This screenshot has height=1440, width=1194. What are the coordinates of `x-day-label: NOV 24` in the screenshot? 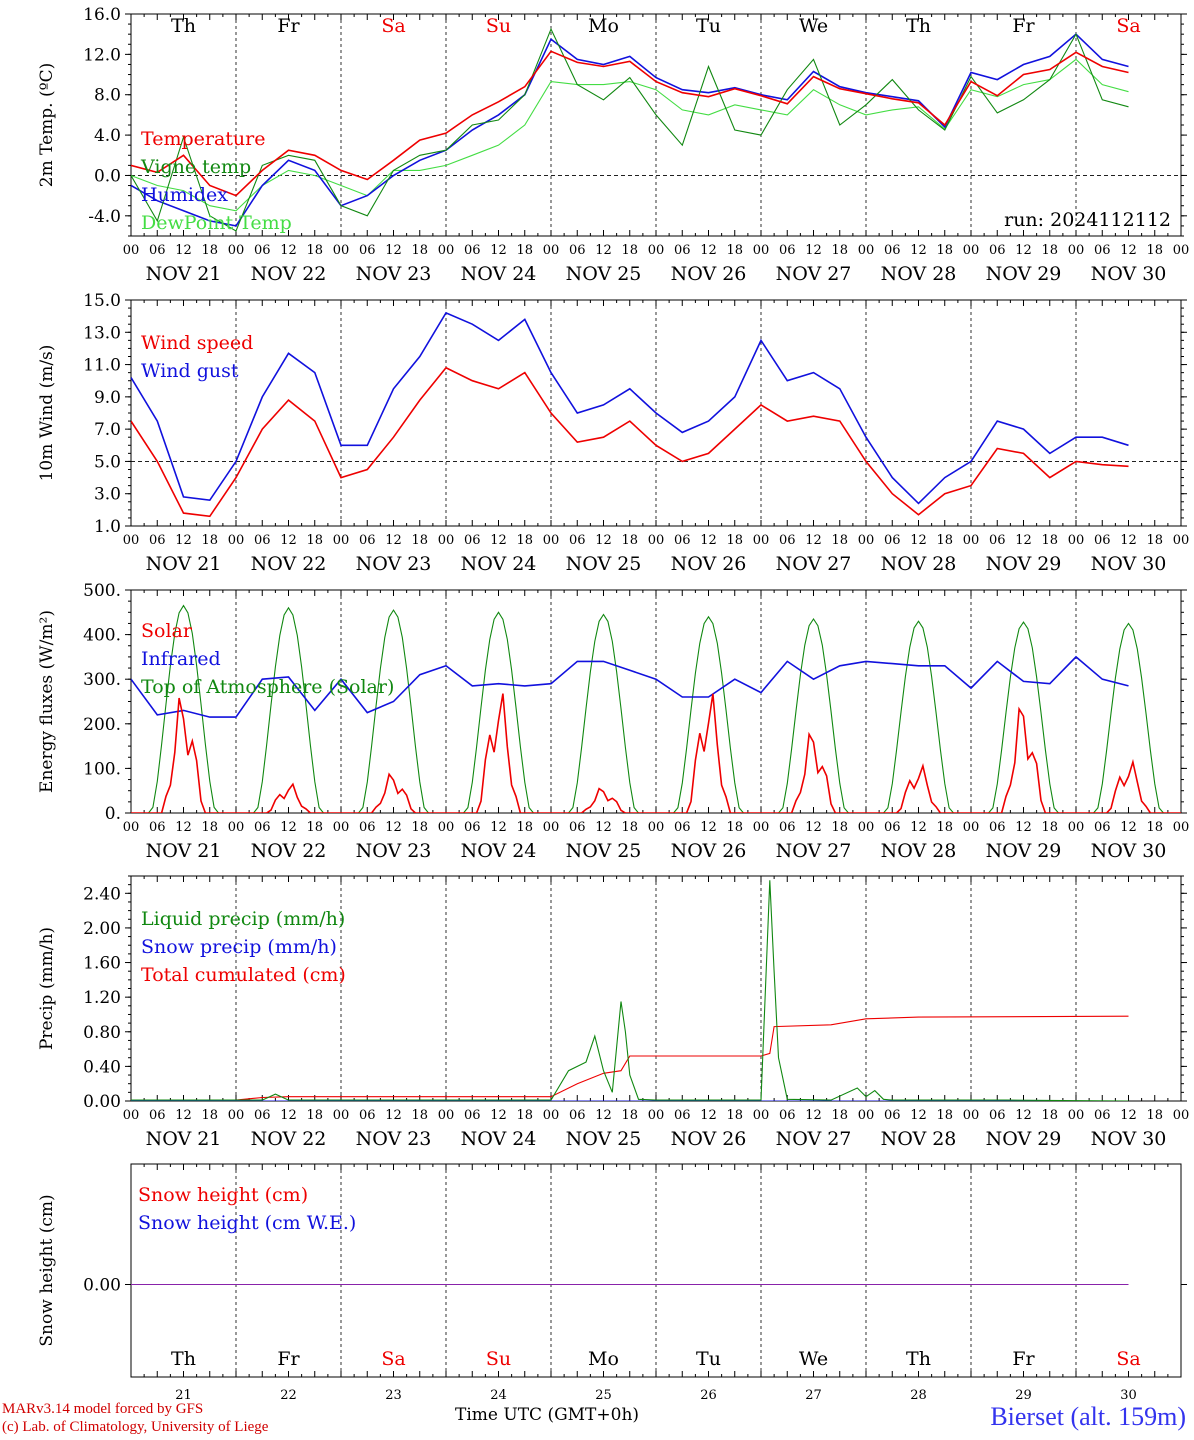 It's located at (499, 274).